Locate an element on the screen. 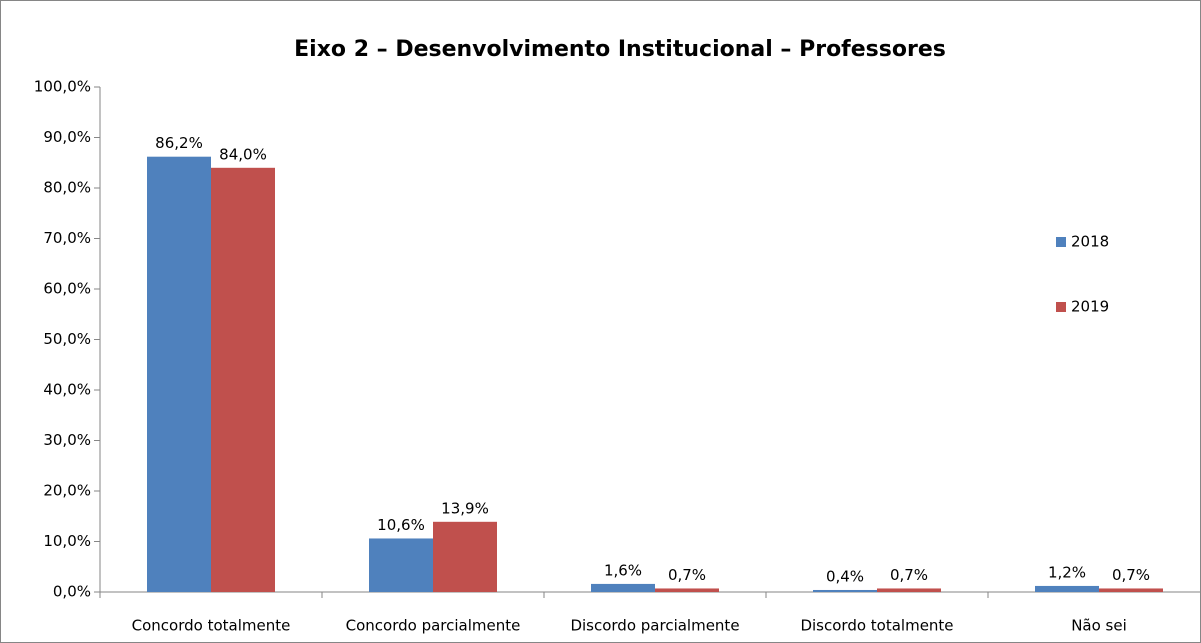  legend-label: 2019 is located at coordinates (1090, 307).